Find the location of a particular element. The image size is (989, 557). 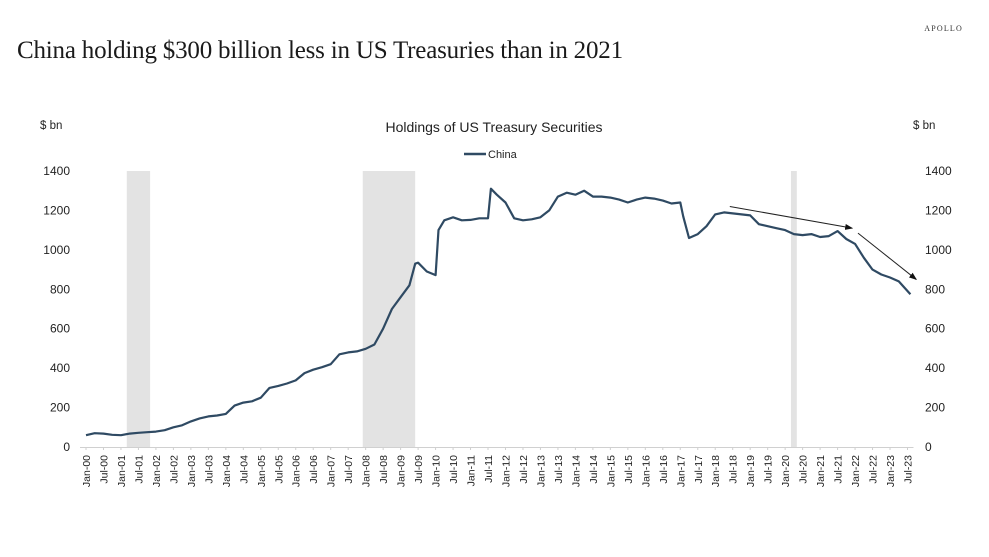

x-tick-label: Jul-01 is located at coordinates (139, 469).